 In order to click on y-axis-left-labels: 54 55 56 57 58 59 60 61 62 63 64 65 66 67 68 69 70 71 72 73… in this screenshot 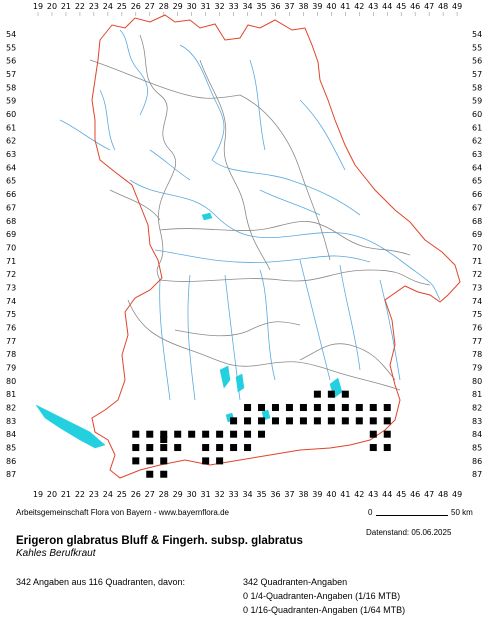, I will do `click(11, 254)`.